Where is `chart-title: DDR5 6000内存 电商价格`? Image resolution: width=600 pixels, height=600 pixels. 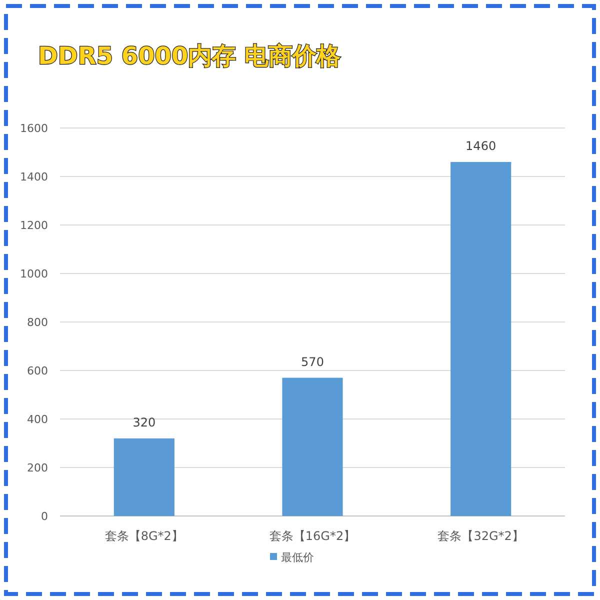
chart-title: DDR5 6000内存 电商价格 is located at coordinates (190, 56).